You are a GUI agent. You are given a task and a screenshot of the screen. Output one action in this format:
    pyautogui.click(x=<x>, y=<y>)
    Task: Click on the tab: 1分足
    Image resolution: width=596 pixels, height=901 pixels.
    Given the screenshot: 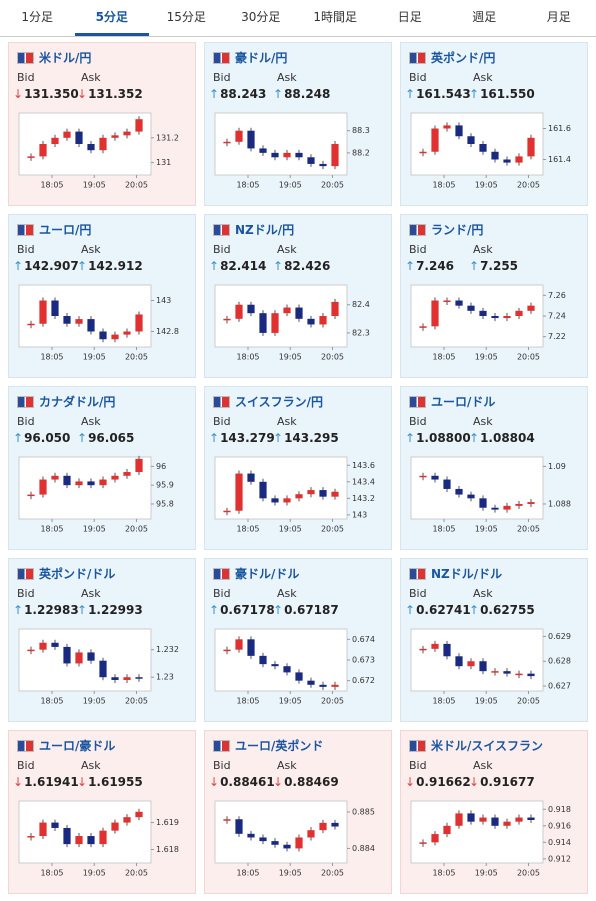 What is the action you would take?
    pyautogui.click(x=37, y=17)
    